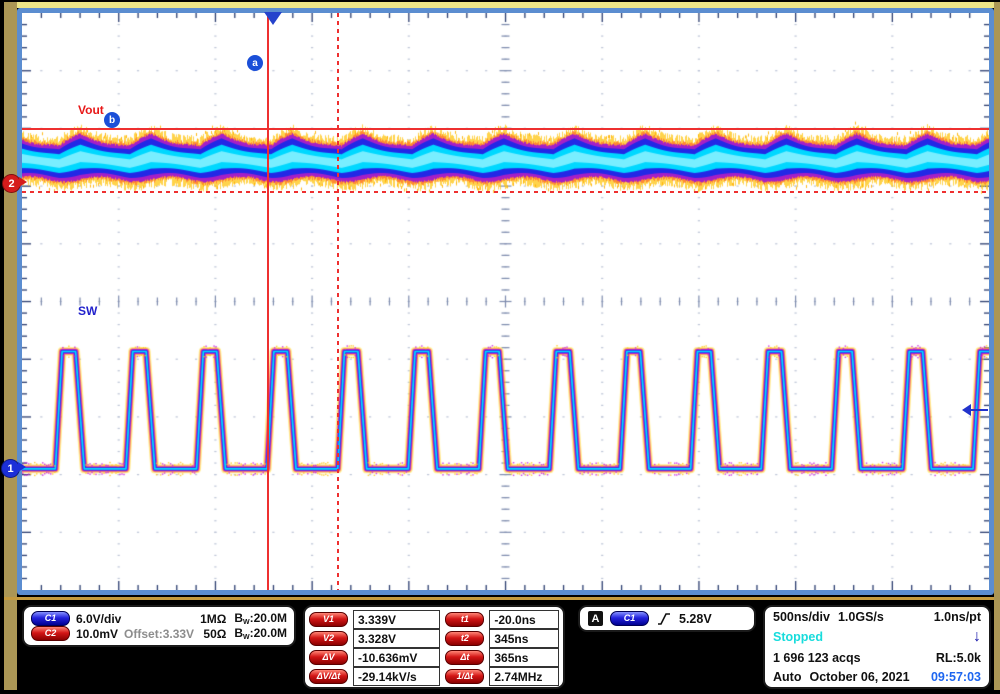 The height and width of the screenshot is (694, 1000). Describe the element at coordinates (524, 657) in the screenshot. I see `delta-t-value: 365ns` at that location.